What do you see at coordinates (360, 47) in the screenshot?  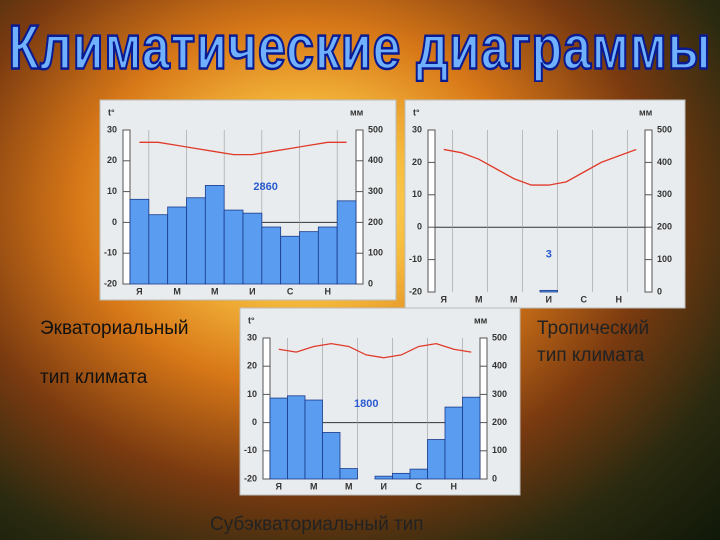 I see `slide-title: Климатические диаграммы` at bounding box center [360, 47].